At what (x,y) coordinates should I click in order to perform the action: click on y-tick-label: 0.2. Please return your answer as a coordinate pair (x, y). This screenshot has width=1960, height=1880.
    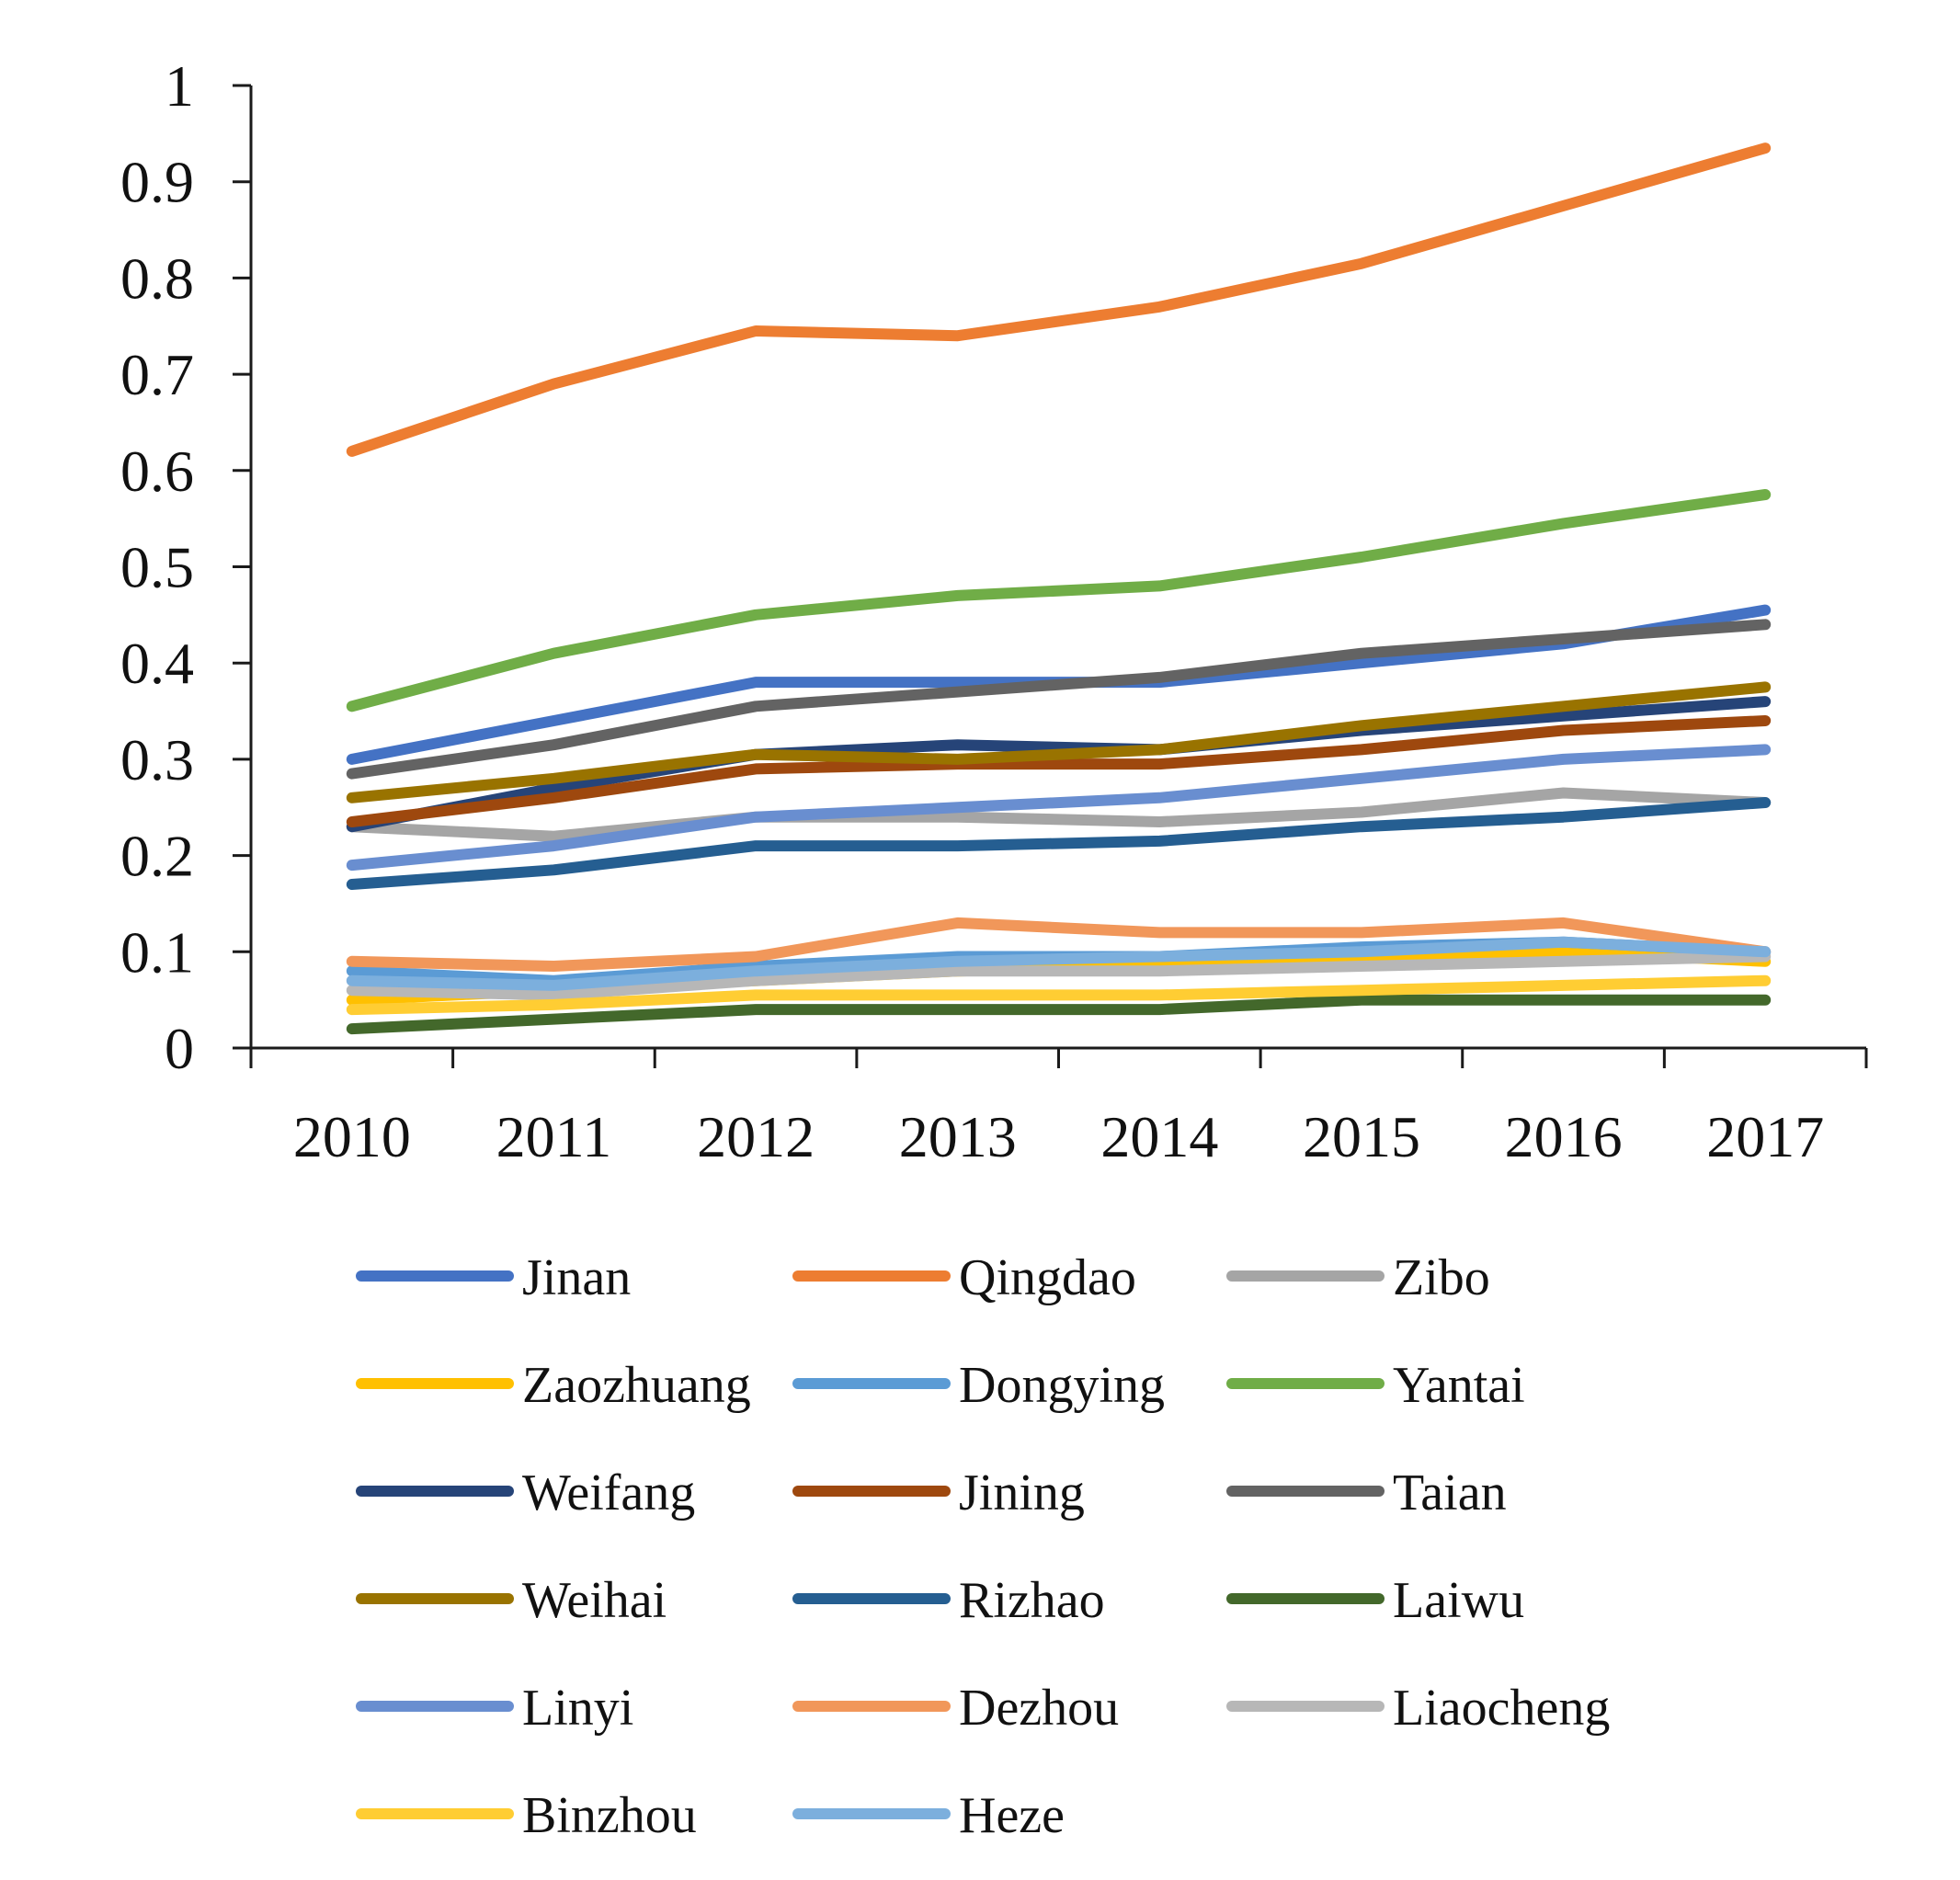
    Looking at the image, I should click on (157, 857).